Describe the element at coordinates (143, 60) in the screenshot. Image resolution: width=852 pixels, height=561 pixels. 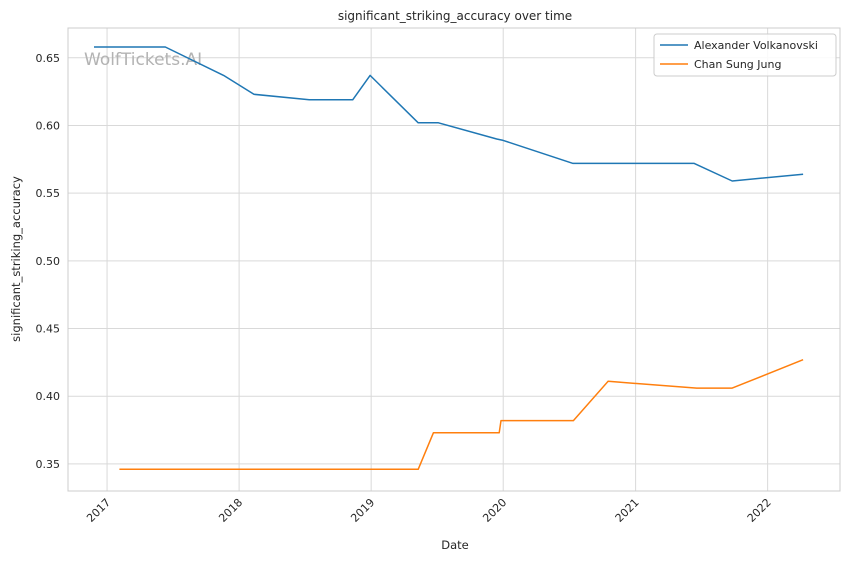
I see `watermark: WolfTickets.AI` at that location.